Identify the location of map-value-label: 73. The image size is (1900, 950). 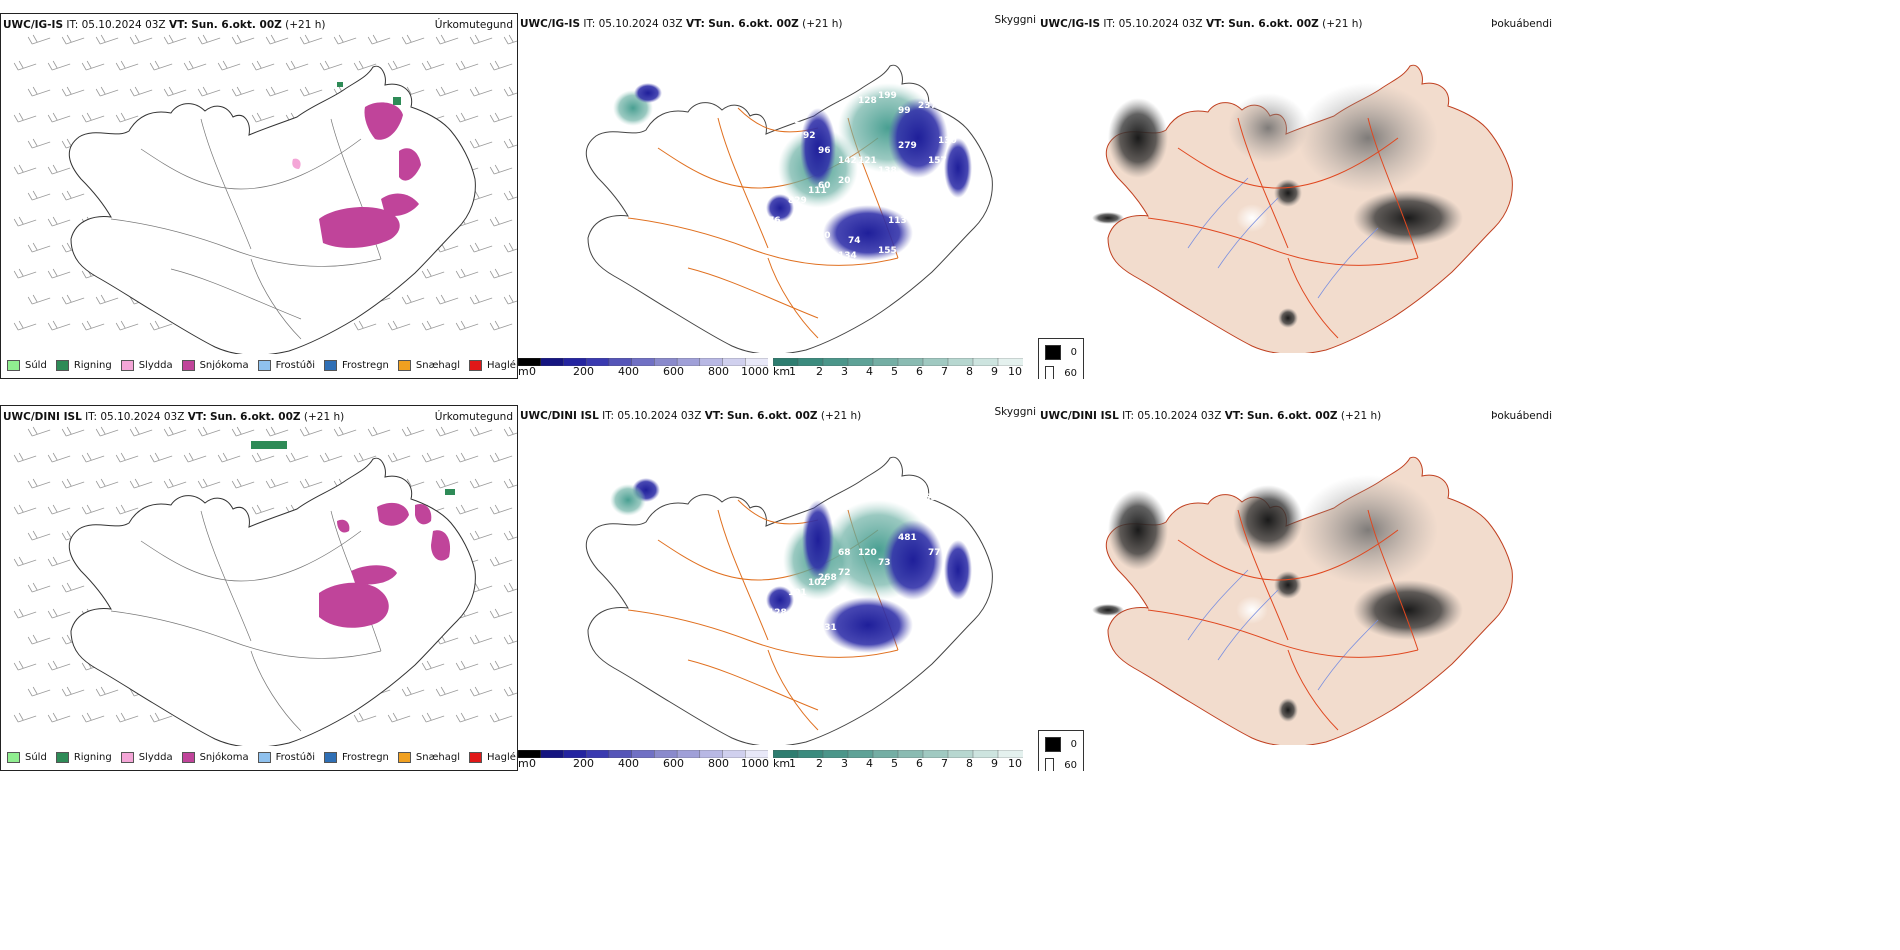
(884, 563).